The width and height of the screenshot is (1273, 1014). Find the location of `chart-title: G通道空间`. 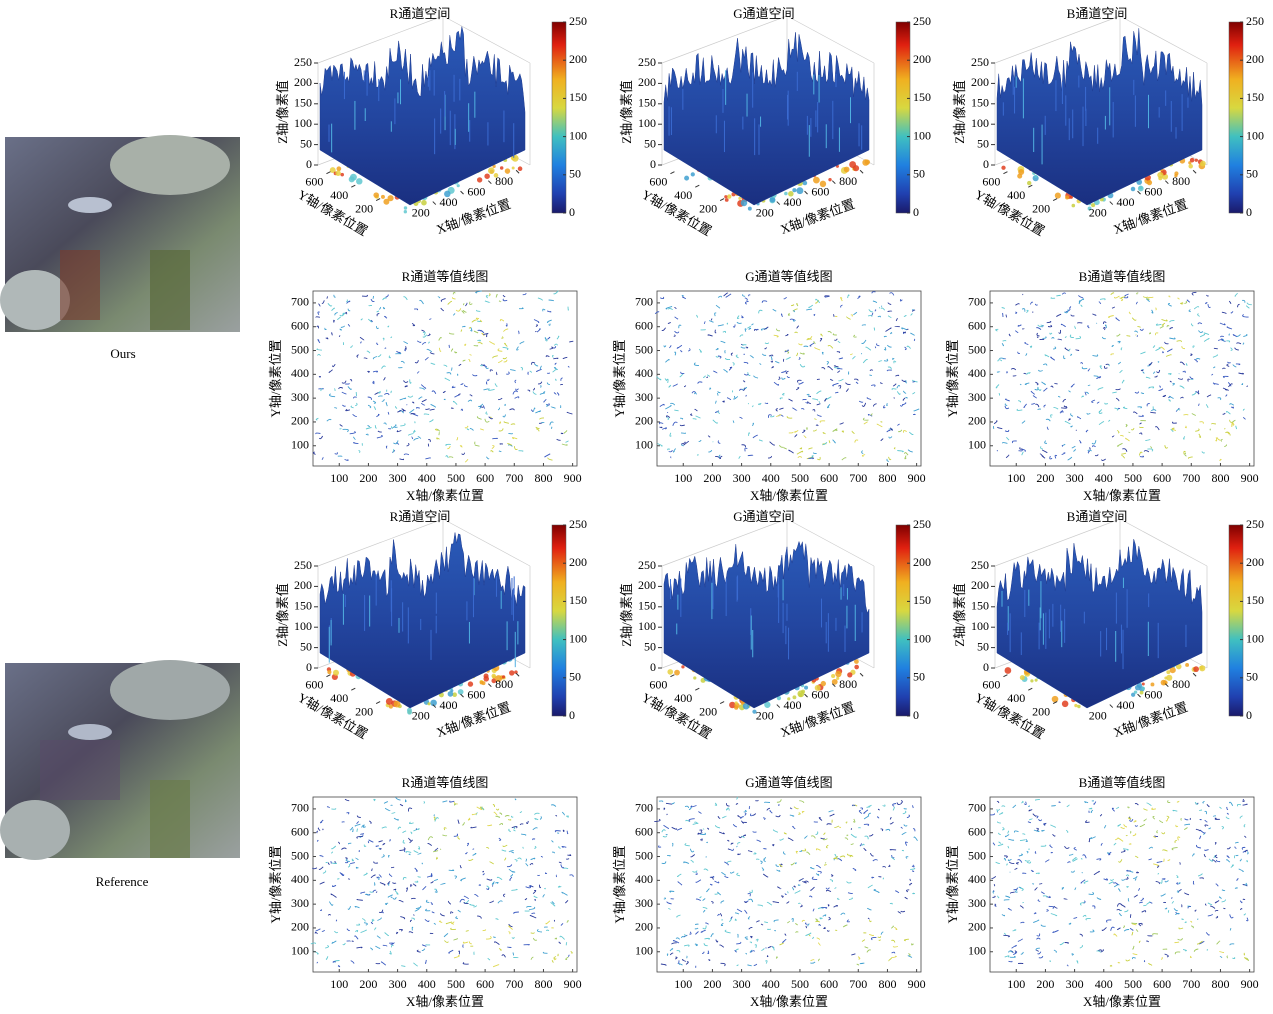

chart-title: G通道空间 is located at coordinates (763, 13).